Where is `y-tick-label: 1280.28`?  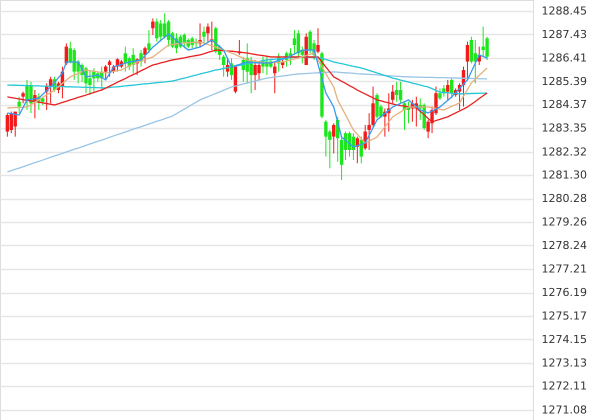
y-tick-label: 1280.28 is located at coordinates (564, 199).